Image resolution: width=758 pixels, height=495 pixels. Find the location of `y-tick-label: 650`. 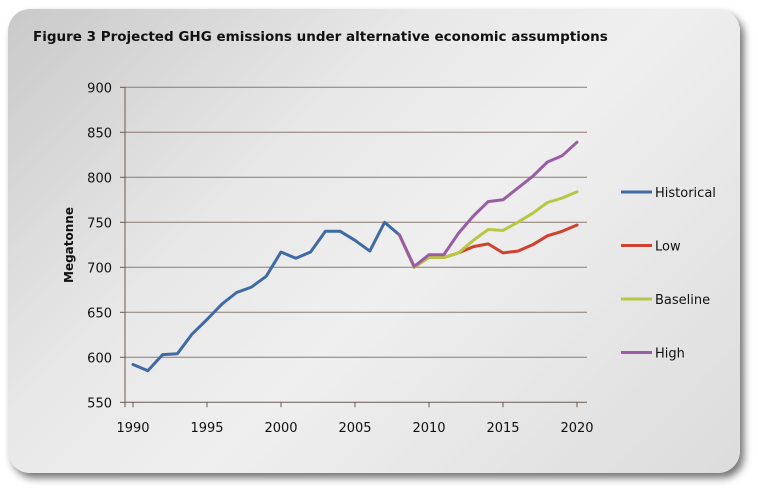

y-tick-label: 650 is located at coordinates (99, 313).